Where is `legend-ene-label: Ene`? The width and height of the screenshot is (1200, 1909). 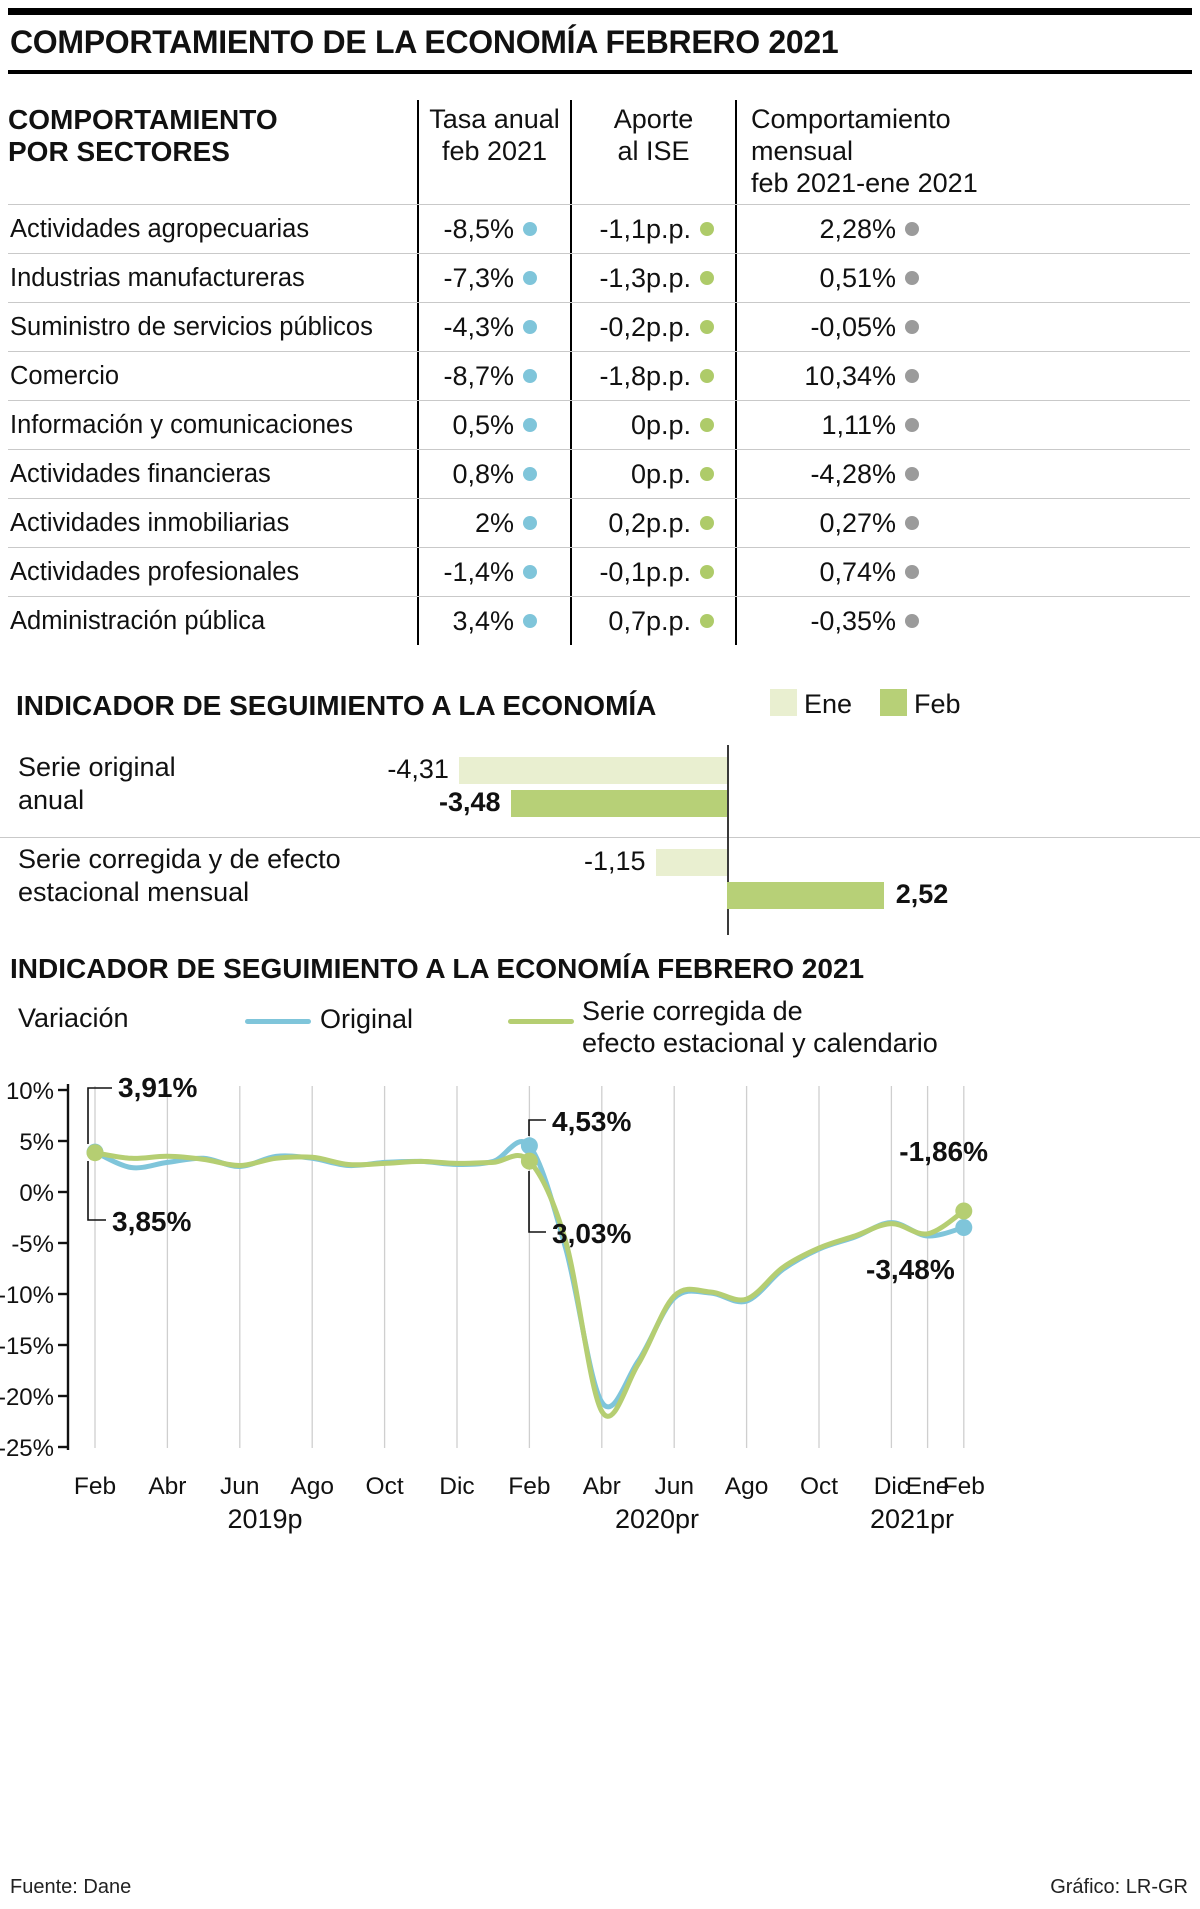 legend-ene-label: Ene is located at coordinates (828, 704).